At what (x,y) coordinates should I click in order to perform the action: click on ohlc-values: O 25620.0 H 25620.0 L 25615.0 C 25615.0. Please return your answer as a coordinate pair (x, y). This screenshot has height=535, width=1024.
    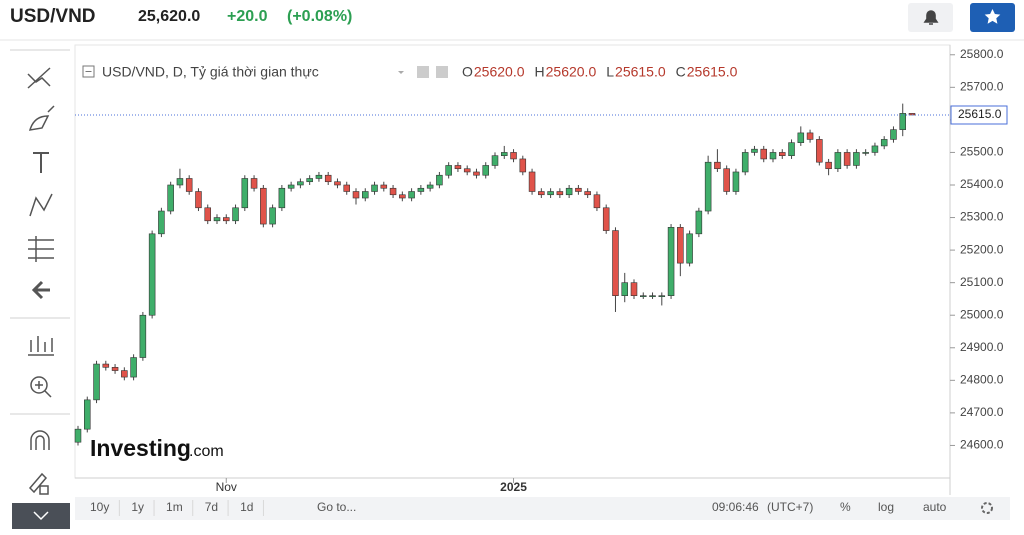
    Looking at the image, I should click on (600, 72).